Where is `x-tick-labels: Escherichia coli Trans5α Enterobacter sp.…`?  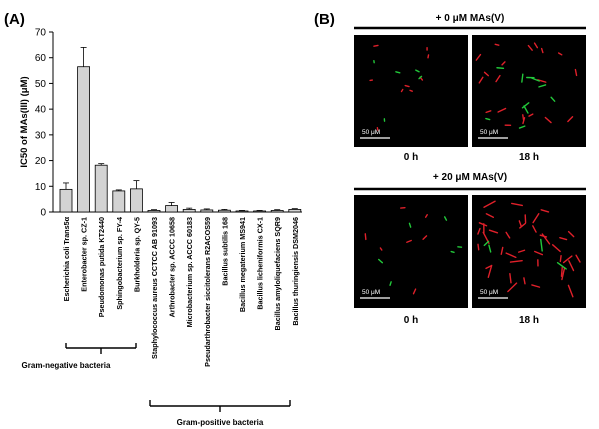
x-tick-labels: Escherichia coli Trans5α Enterobacter sp.… is located at coordinates (181, 291).